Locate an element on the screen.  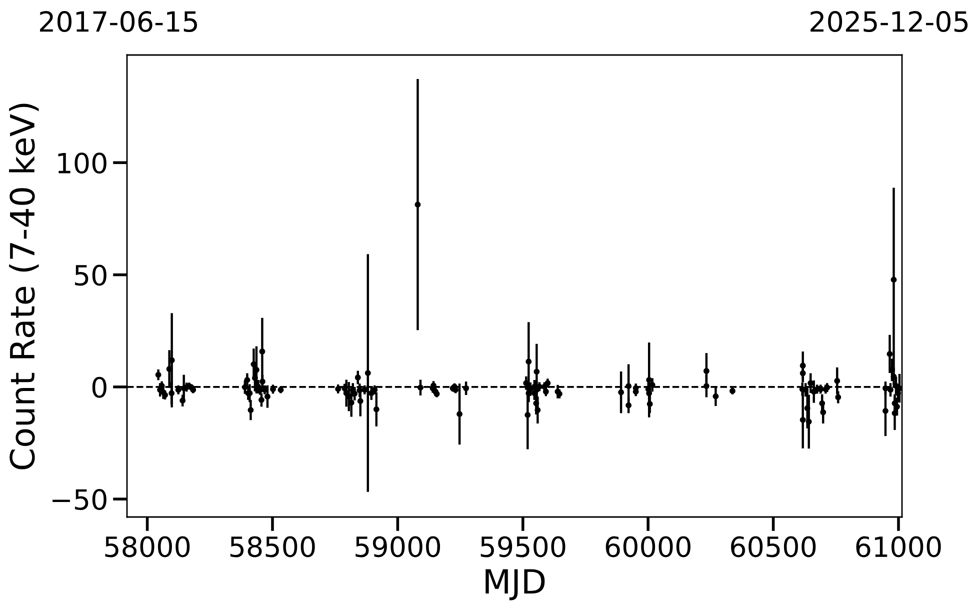
x-tick-label: 58500 is located at coordinates (272, 547).